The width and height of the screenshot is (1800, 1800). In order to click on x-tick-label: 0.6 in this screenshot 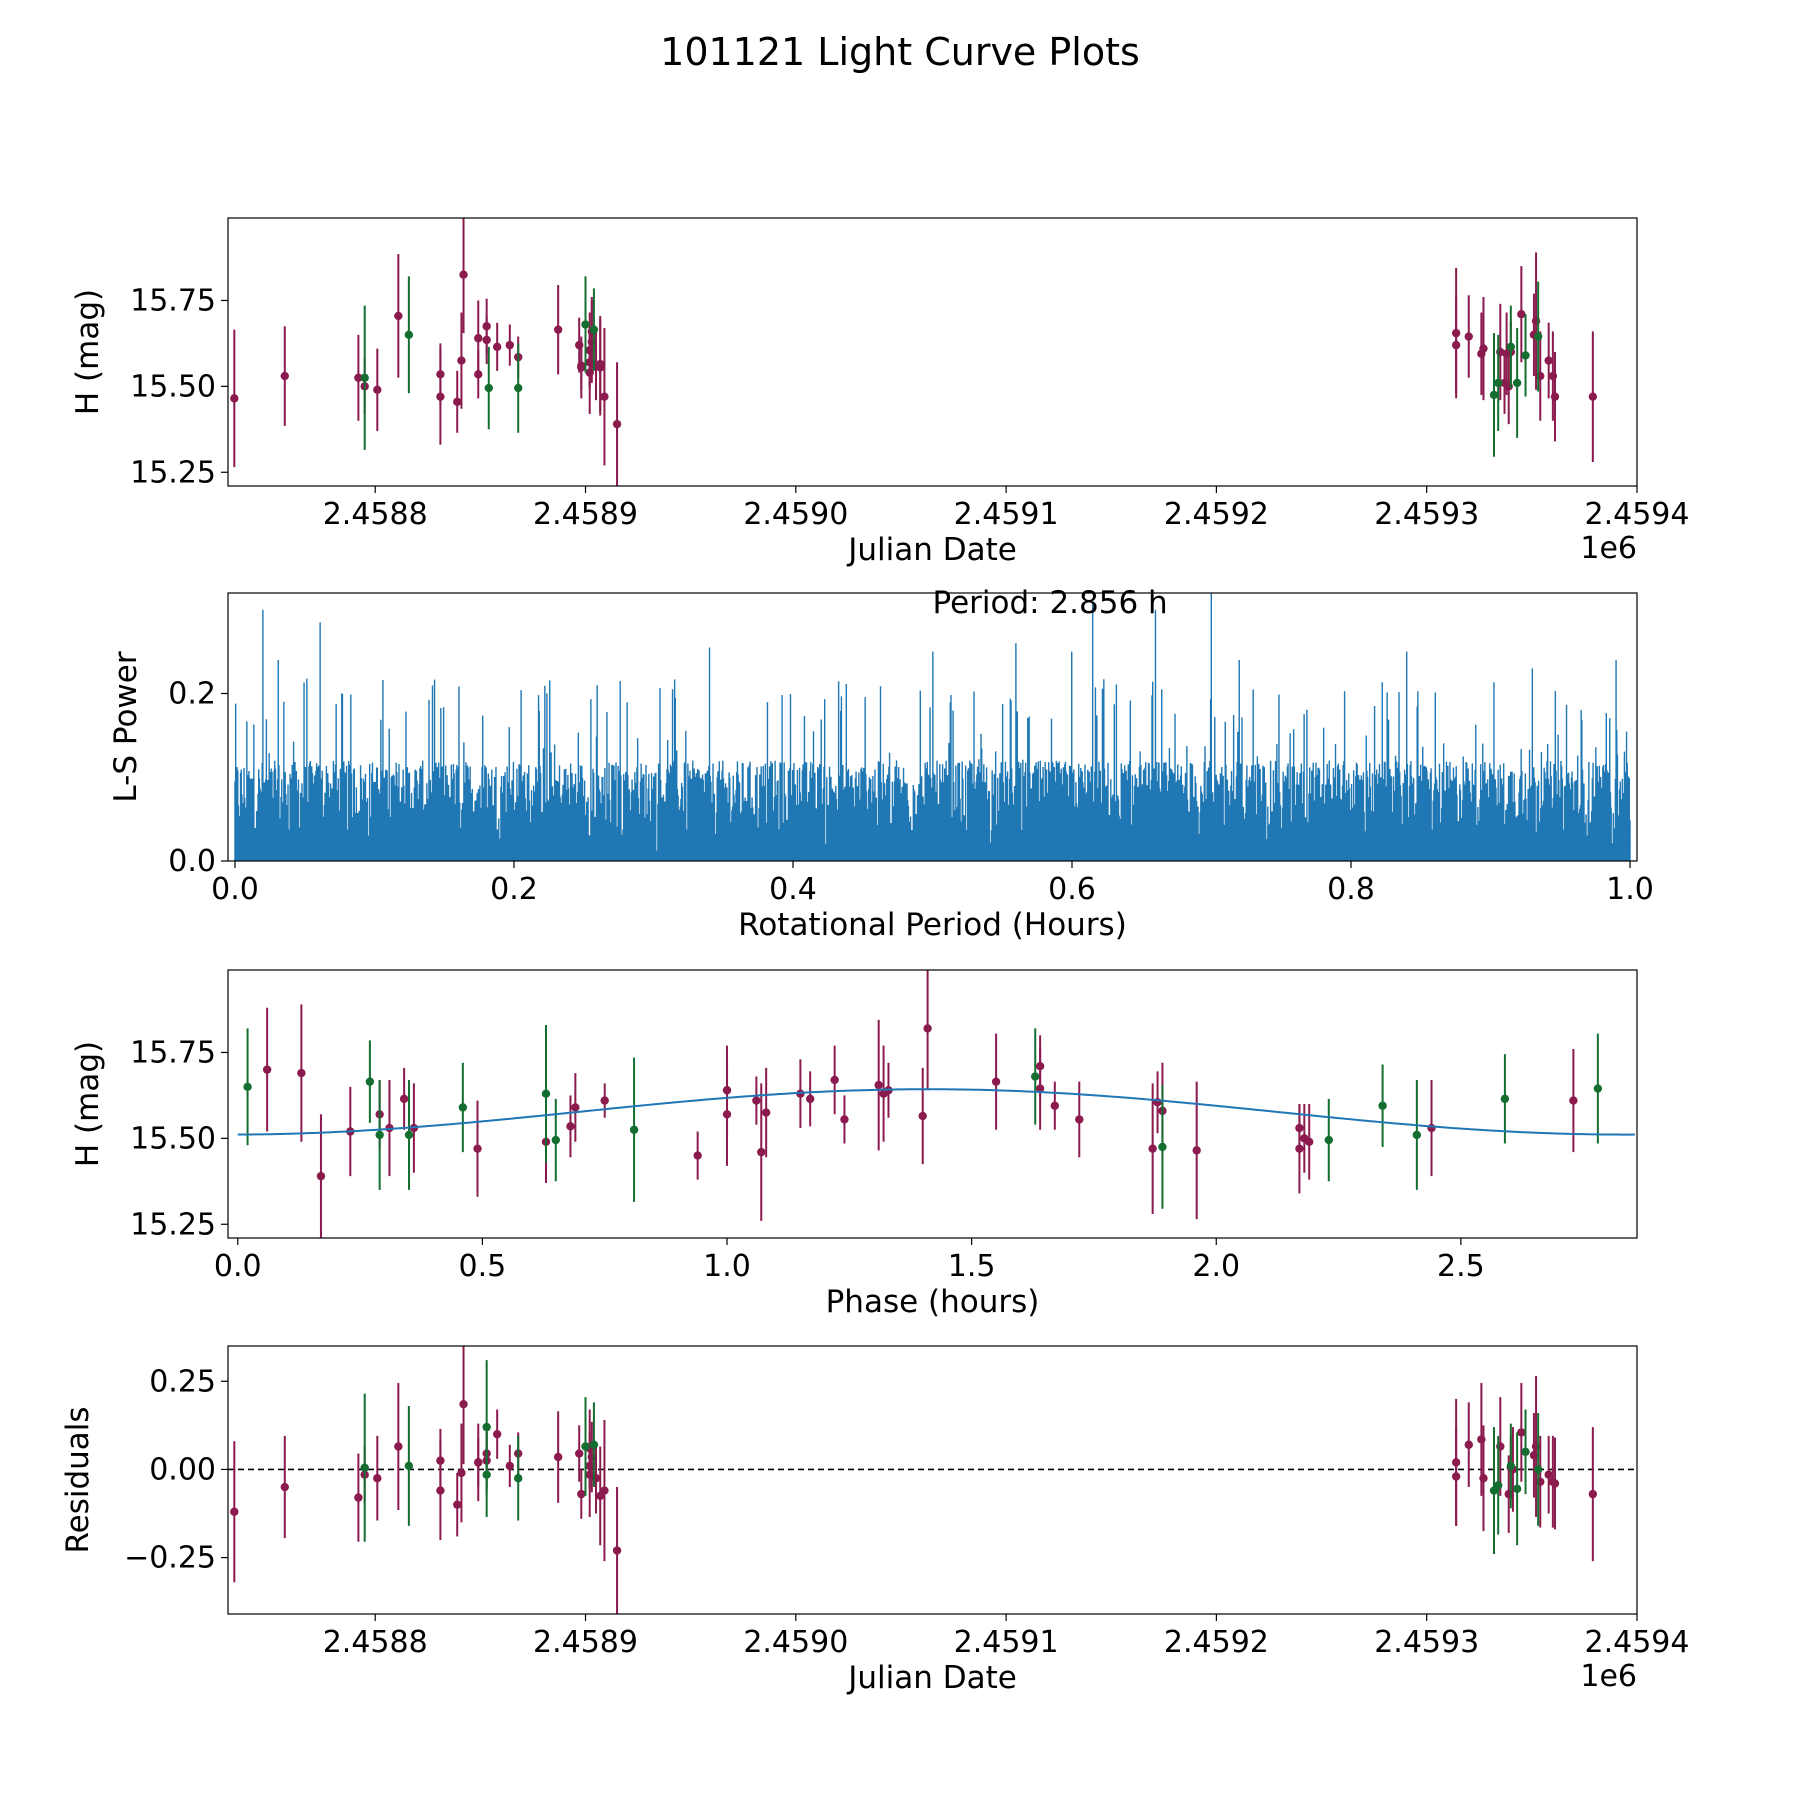, I will do `click(1072, 889)`.